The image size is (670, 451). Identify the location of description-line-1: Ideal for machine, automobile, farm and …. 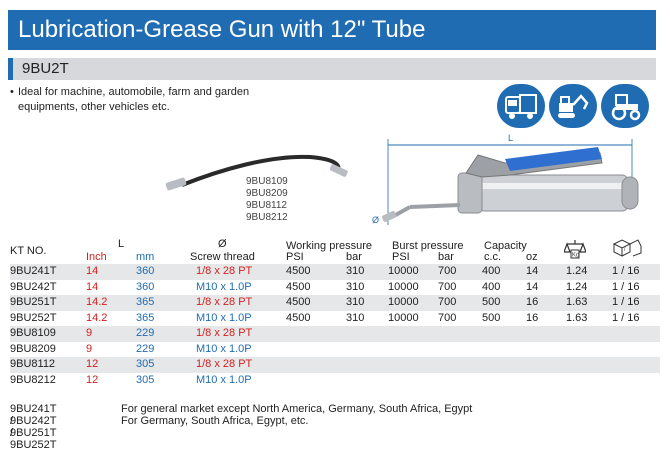
(134, 92).